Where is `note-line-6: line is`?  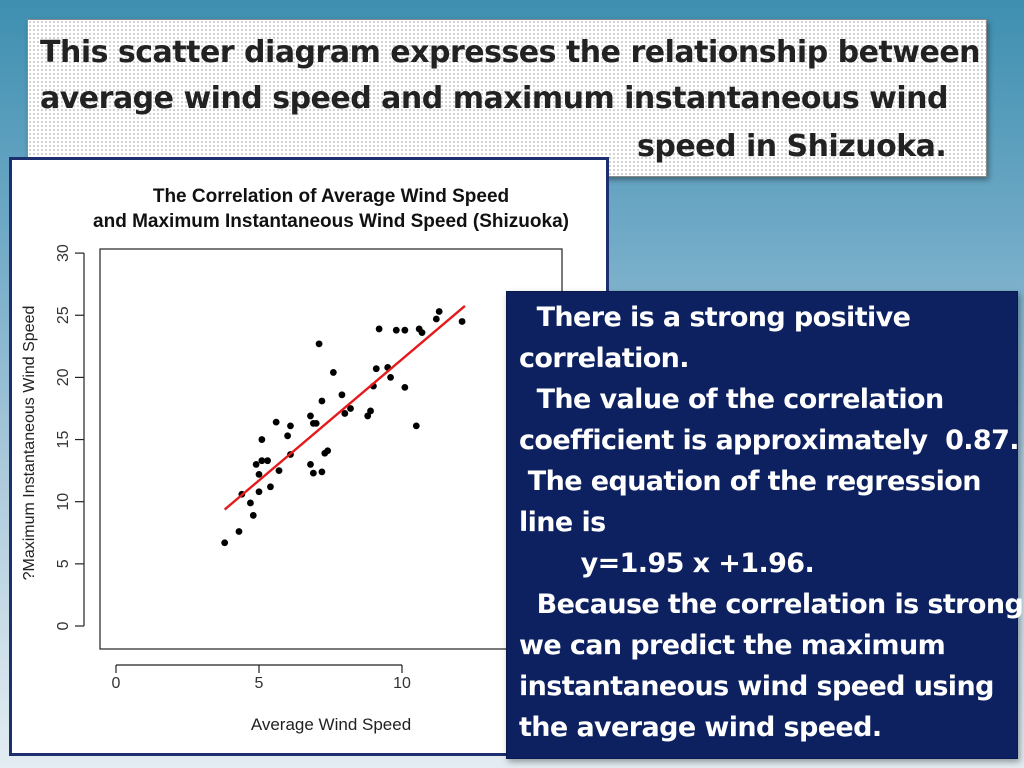
note-line-6: line is is located at coordinates (562, 522).